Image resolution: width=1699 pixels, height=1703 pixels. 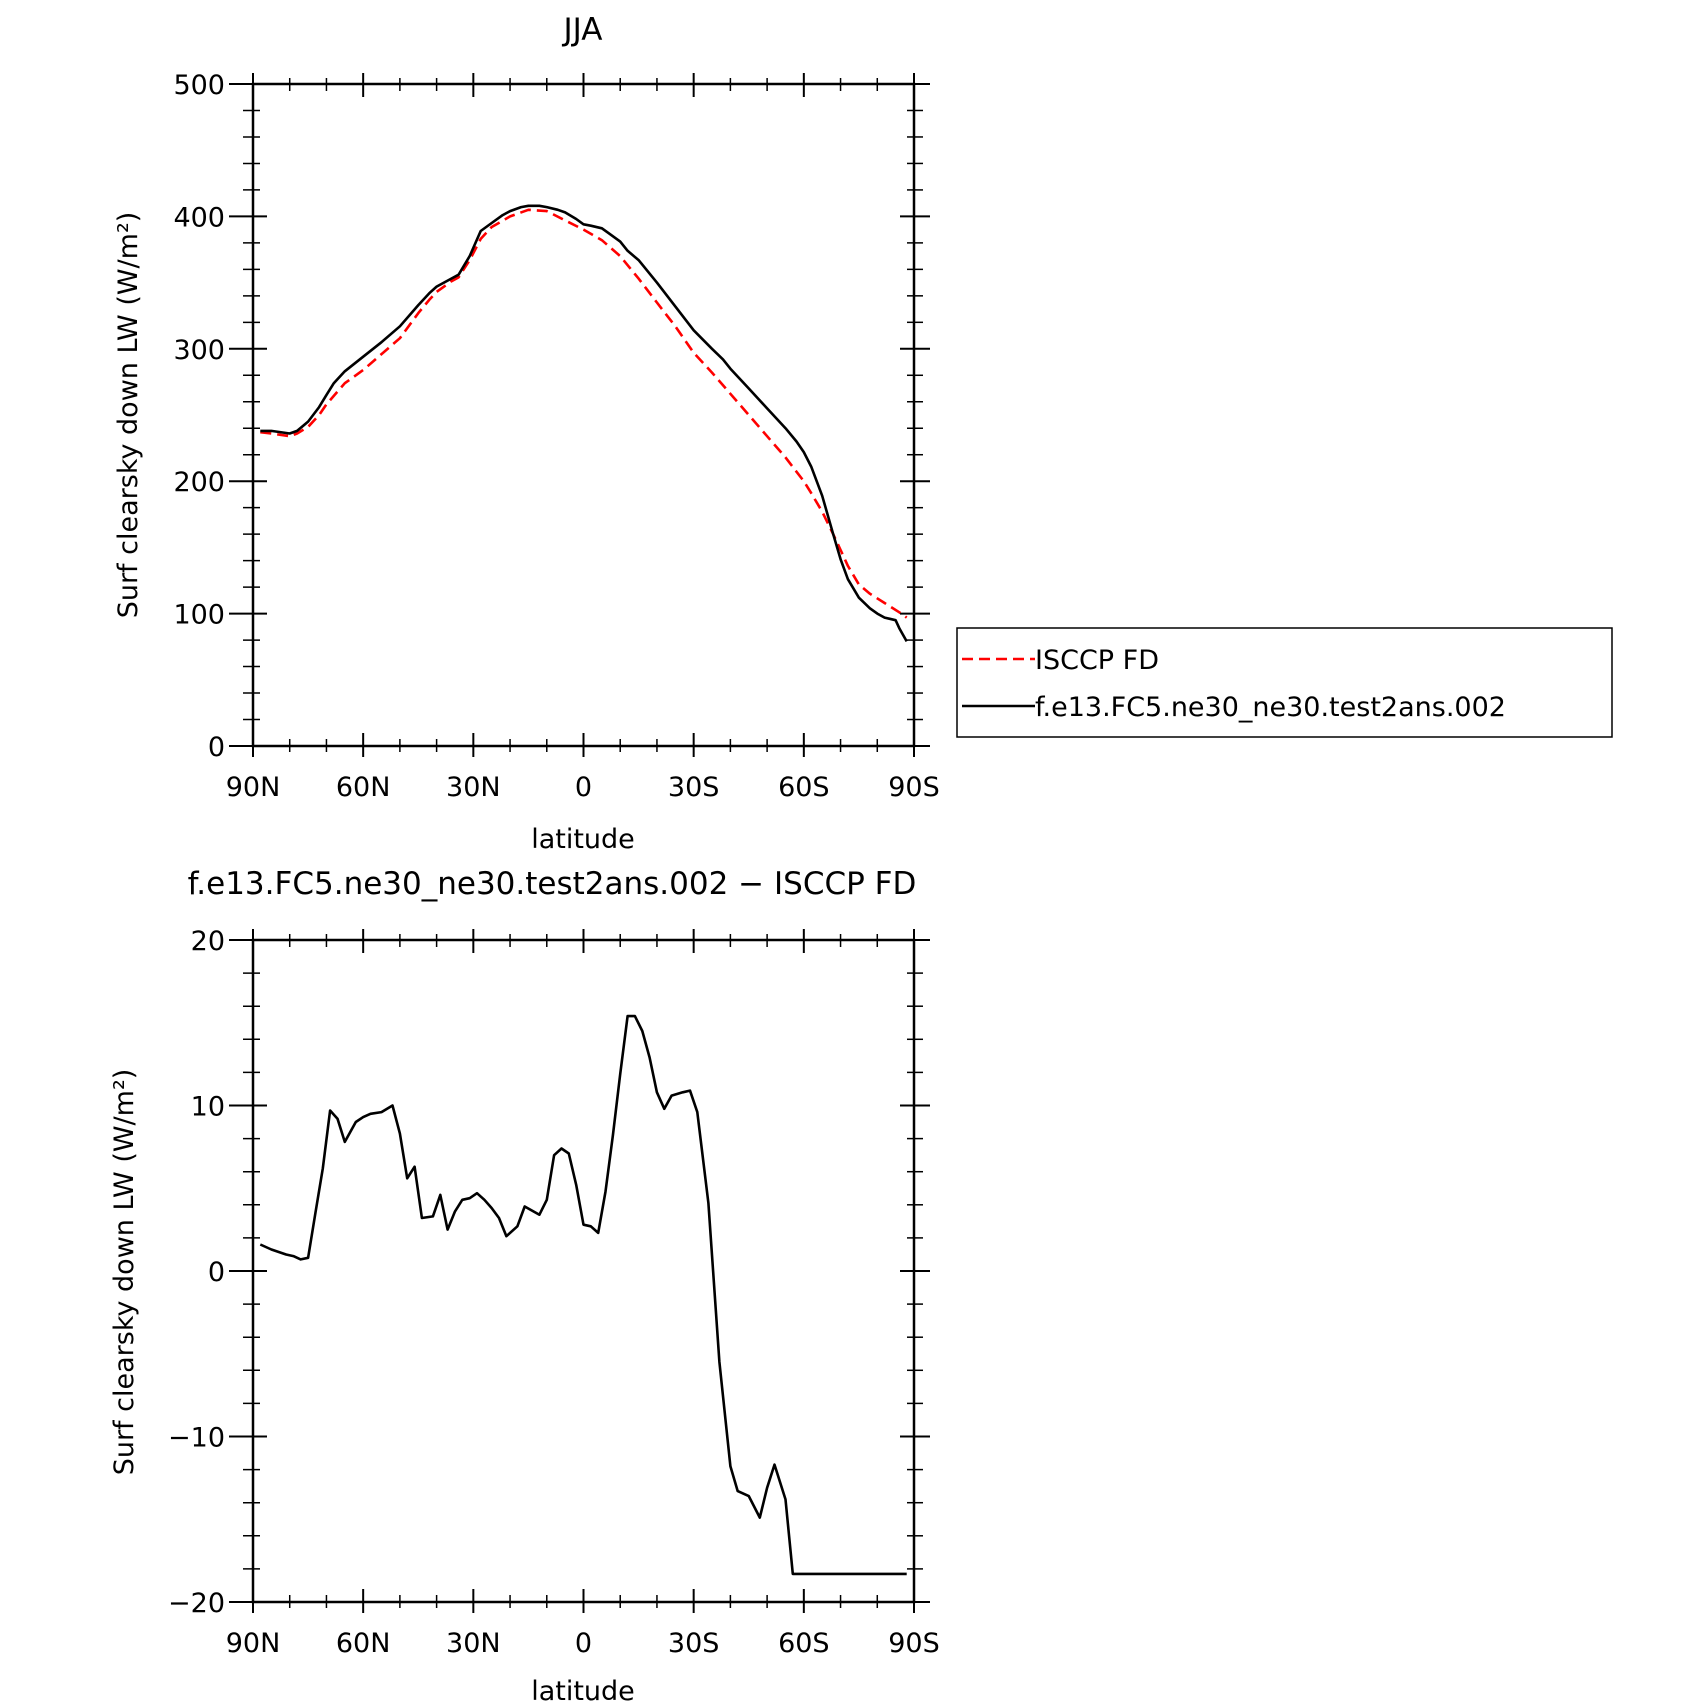 I want to click on top-x-tick-label: 90S, so click(x=914, y=787).